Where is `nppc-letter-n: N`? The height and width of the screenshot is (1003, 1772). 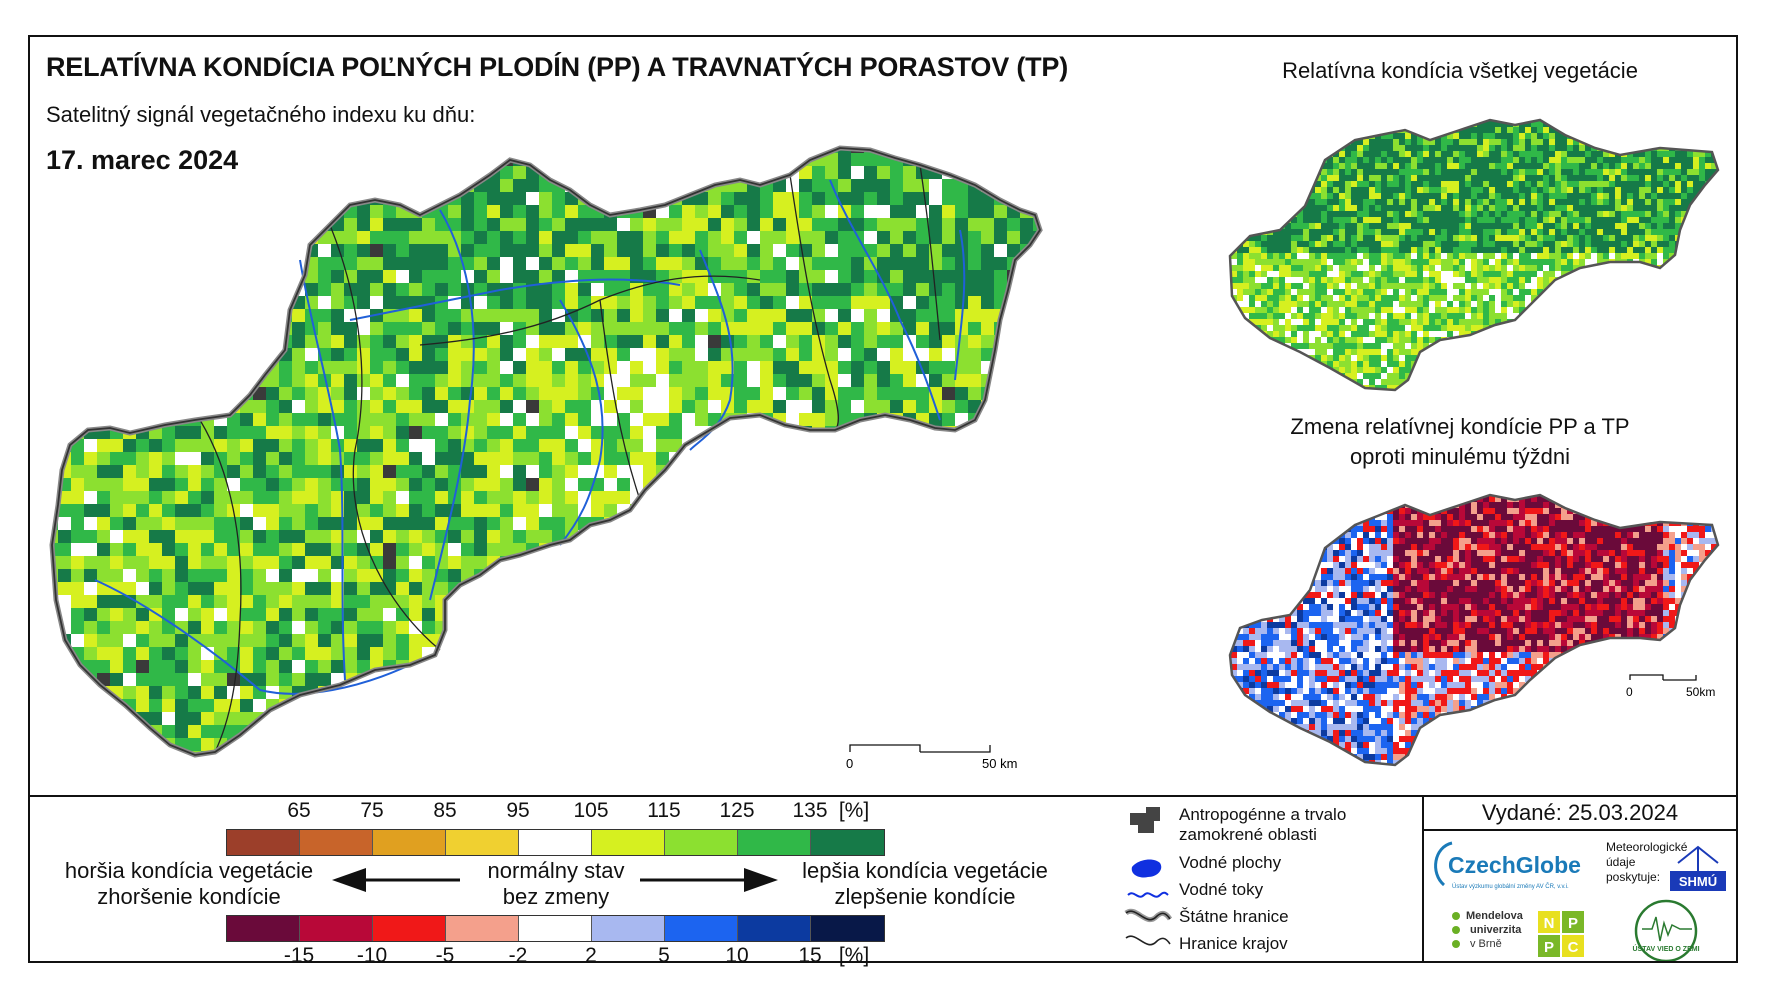
nppc-letter-n: N is located at coordinates (1549, 923).